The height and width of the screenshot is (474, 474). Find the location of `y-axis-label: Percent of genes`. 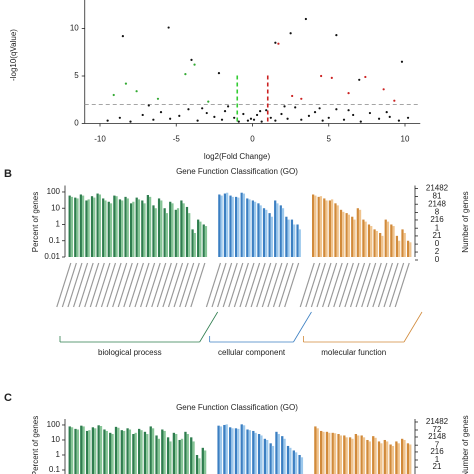

y-axis-label: Percent of genes is located at coordinates (35, 222).